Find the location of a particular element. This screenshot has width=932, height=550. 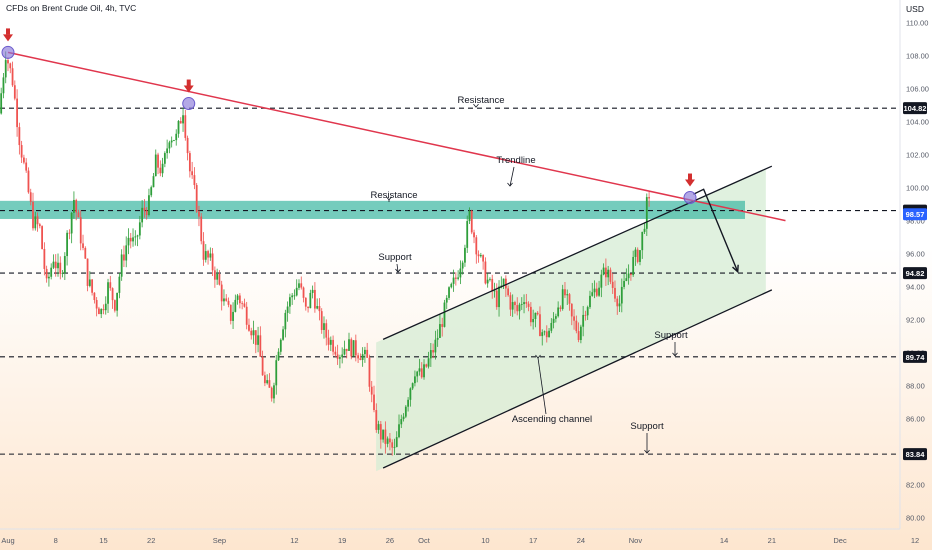

last-price-label: 98.57 is located at coordinates (915, 214).